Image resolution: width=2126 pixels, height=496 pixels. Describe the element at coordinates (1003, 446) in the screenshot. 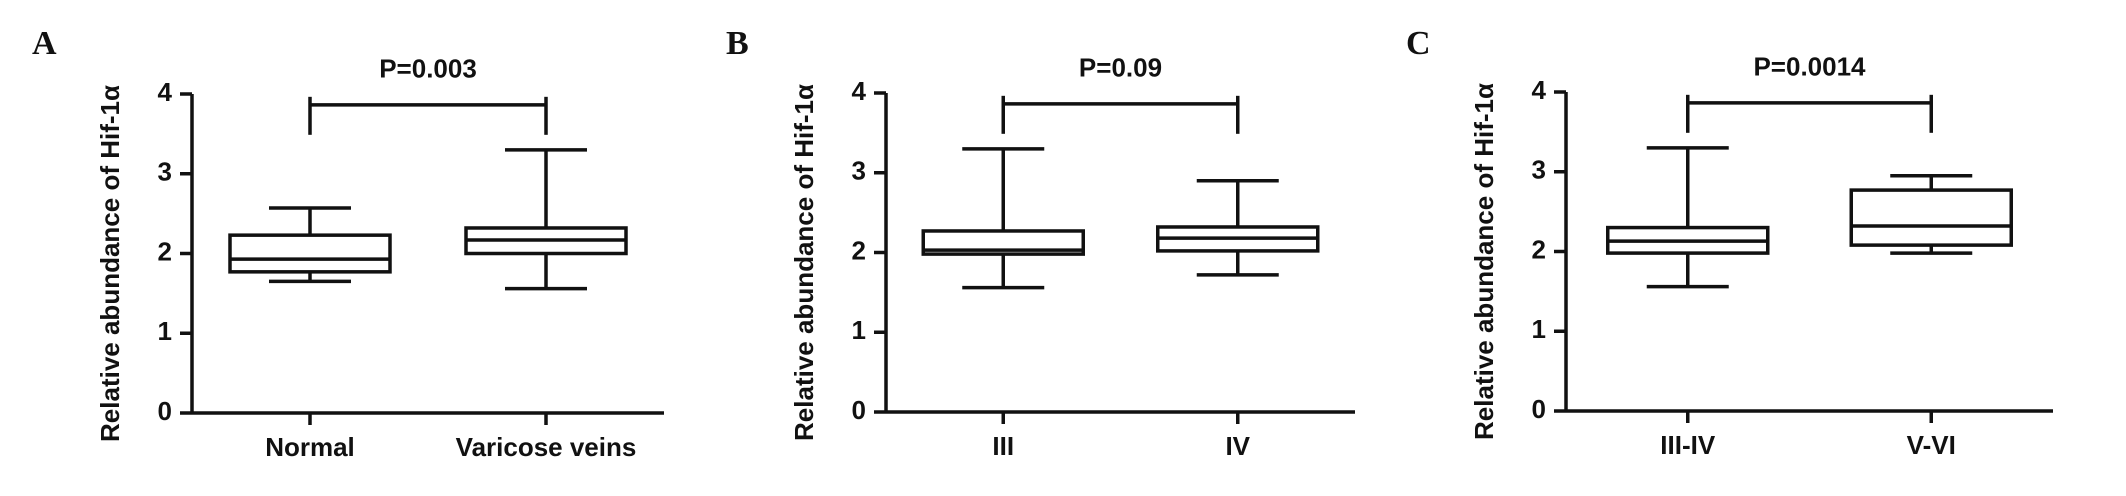

I see `x-tick-label: III` at that location.